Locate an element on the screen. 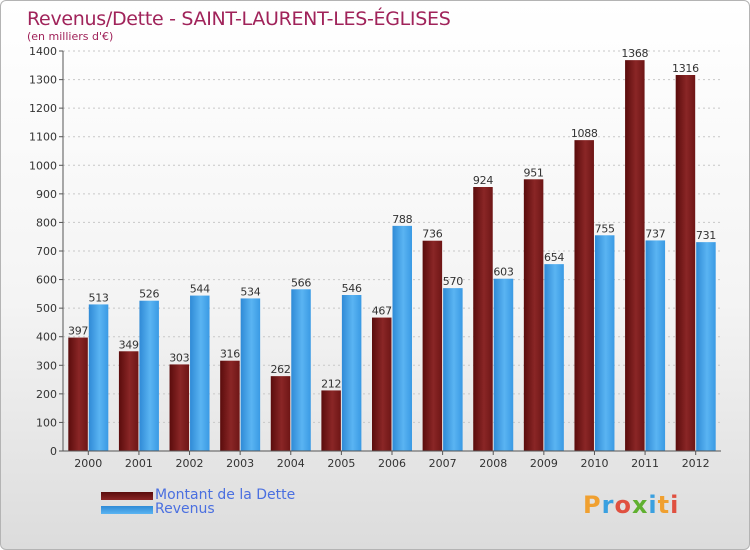 The image size is (750, 550). data-label-revenus: 737 is located at coordinates (655, 233).